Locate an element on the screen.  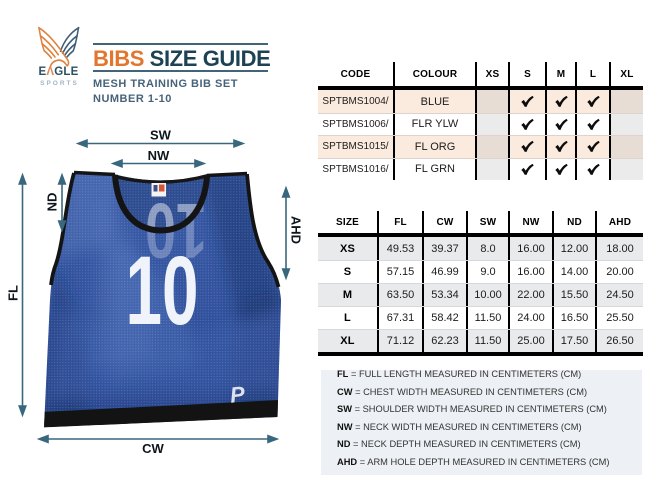
svg-text: FL is located at coordinates (13, 293).